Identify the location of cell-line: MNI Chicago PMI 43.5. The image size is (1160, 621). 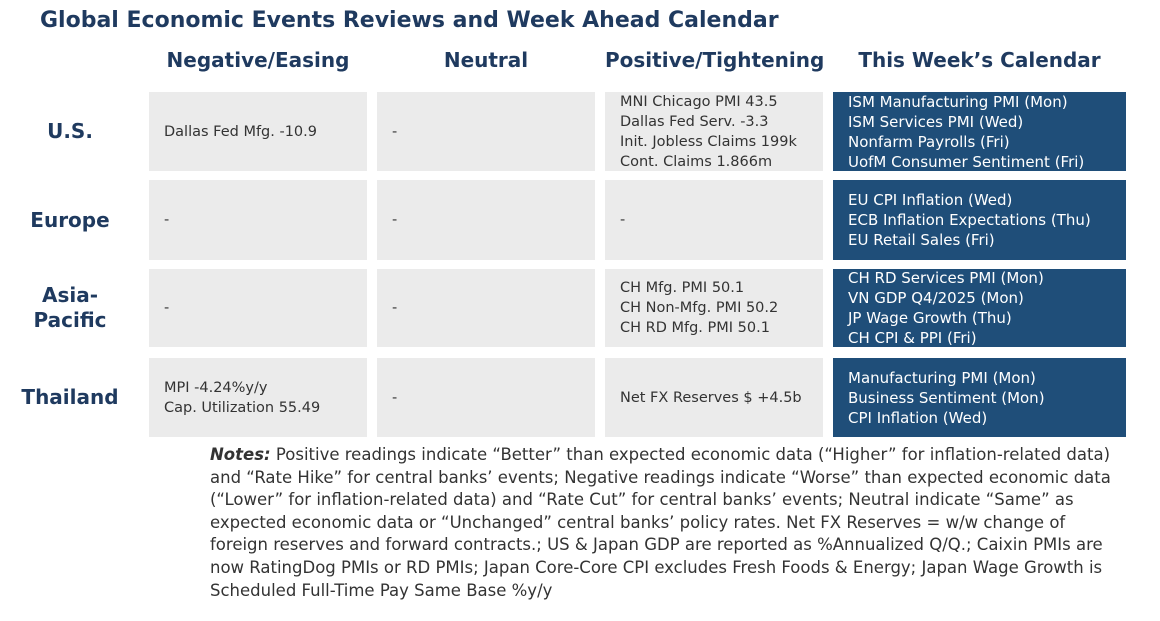
(699, 101).